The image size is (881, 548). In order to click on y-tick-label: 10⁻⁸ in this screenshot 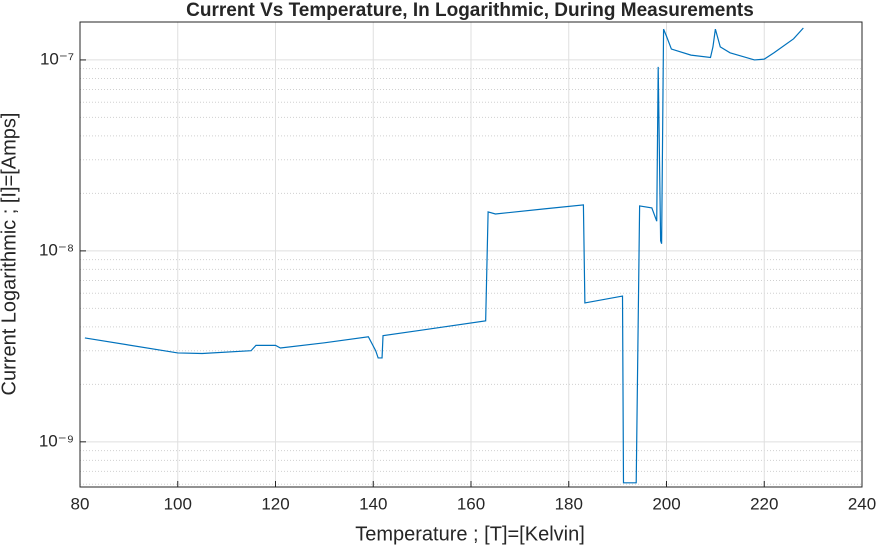, I will do `click(56, 249)`.